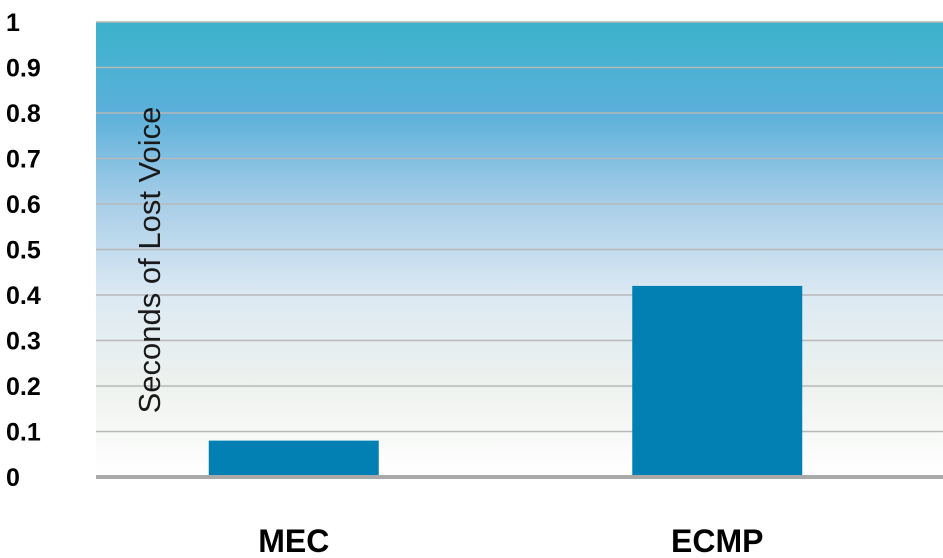 This screenshot has width=943, height=558. What do you see at coordinates (23, 296) in the screenshot?
I see `y-tick-label: 0.4` at bounding box center [23, 296].